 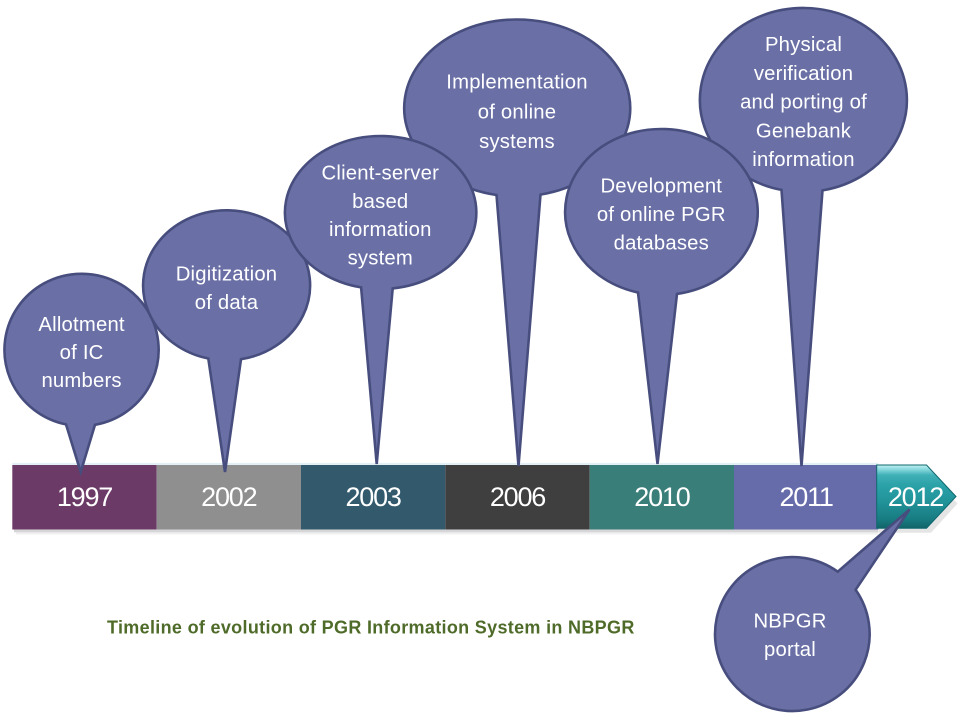 I want to click on svg-text: Client-server, so click(x=381, y=174).